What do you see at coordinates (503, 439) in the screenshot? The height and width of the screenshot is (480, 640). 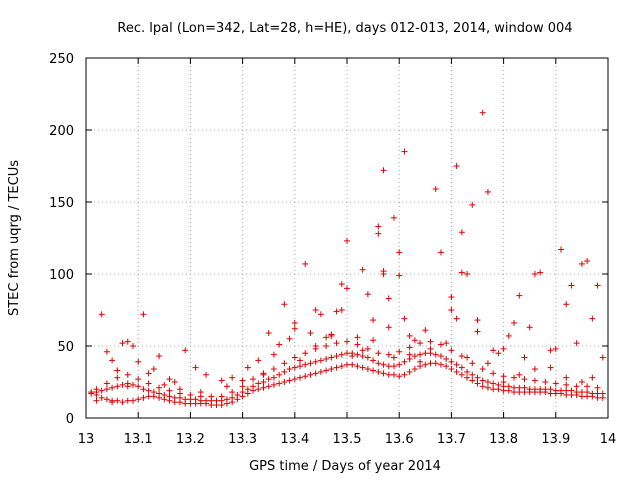 I see `x-tick-label: 13.8` at bounding box center [503, 439].